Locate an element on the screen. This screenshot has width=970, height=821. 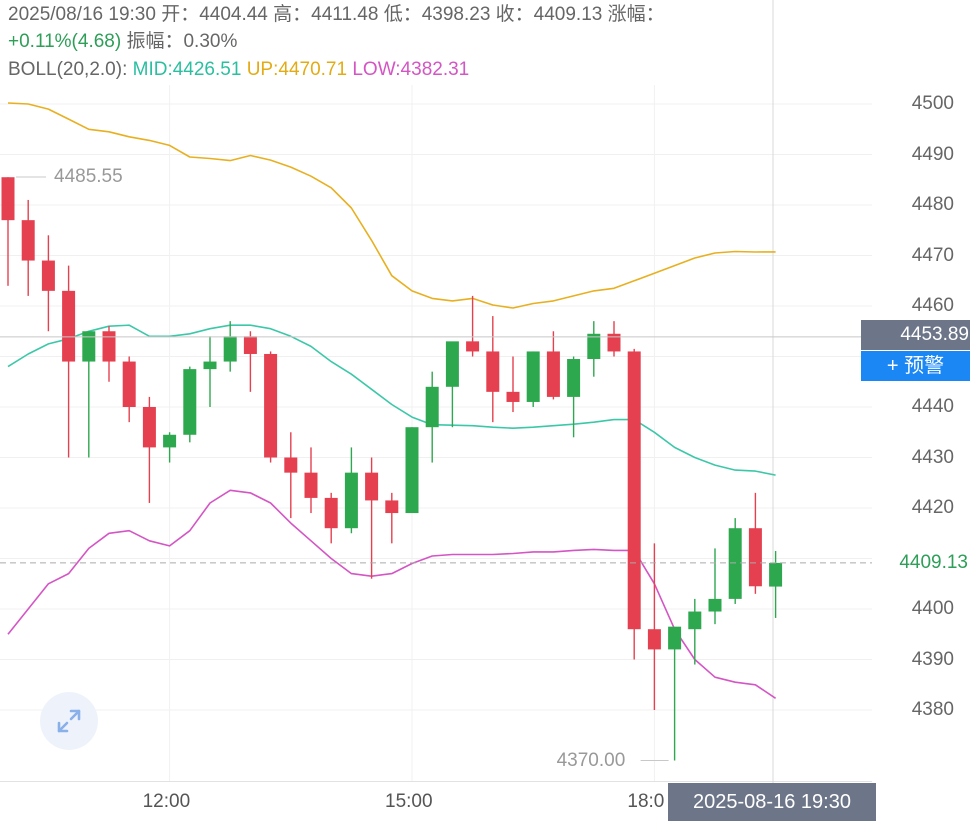
boll-mid-value: MID:4426.51 is located at coordinates (187, 69).